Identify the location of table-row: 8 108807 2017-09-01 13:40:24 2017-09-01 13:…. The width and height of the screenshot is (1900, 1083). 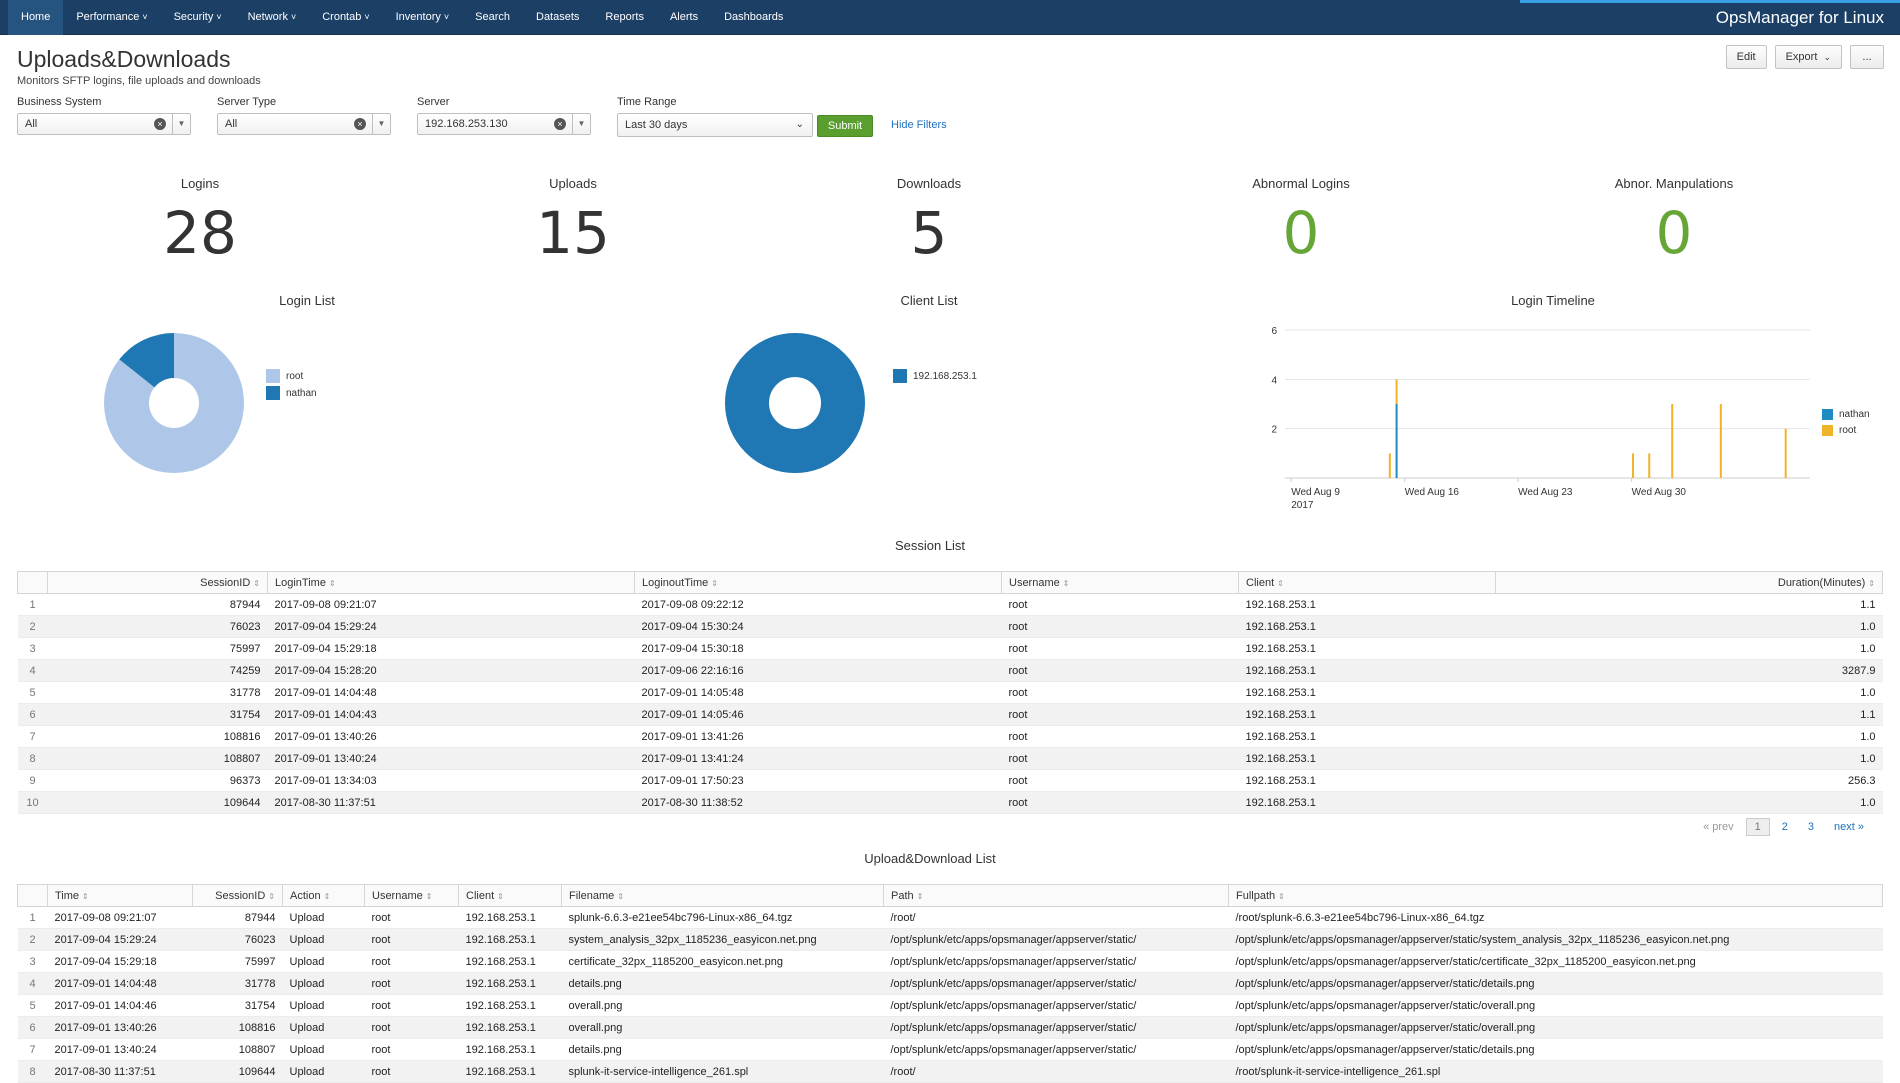
(950, 758).